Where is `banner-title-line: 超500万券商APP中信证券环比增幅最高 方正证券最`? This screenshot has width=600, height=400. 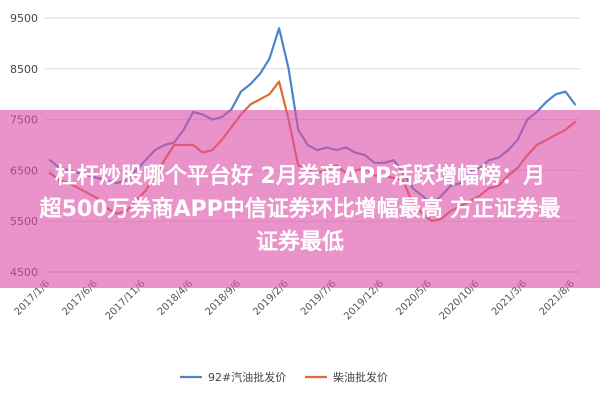 banner-title-line: 超500万券商APP中信证券环比增幅最高 方正证券最 is located at coordinates (300, 209).